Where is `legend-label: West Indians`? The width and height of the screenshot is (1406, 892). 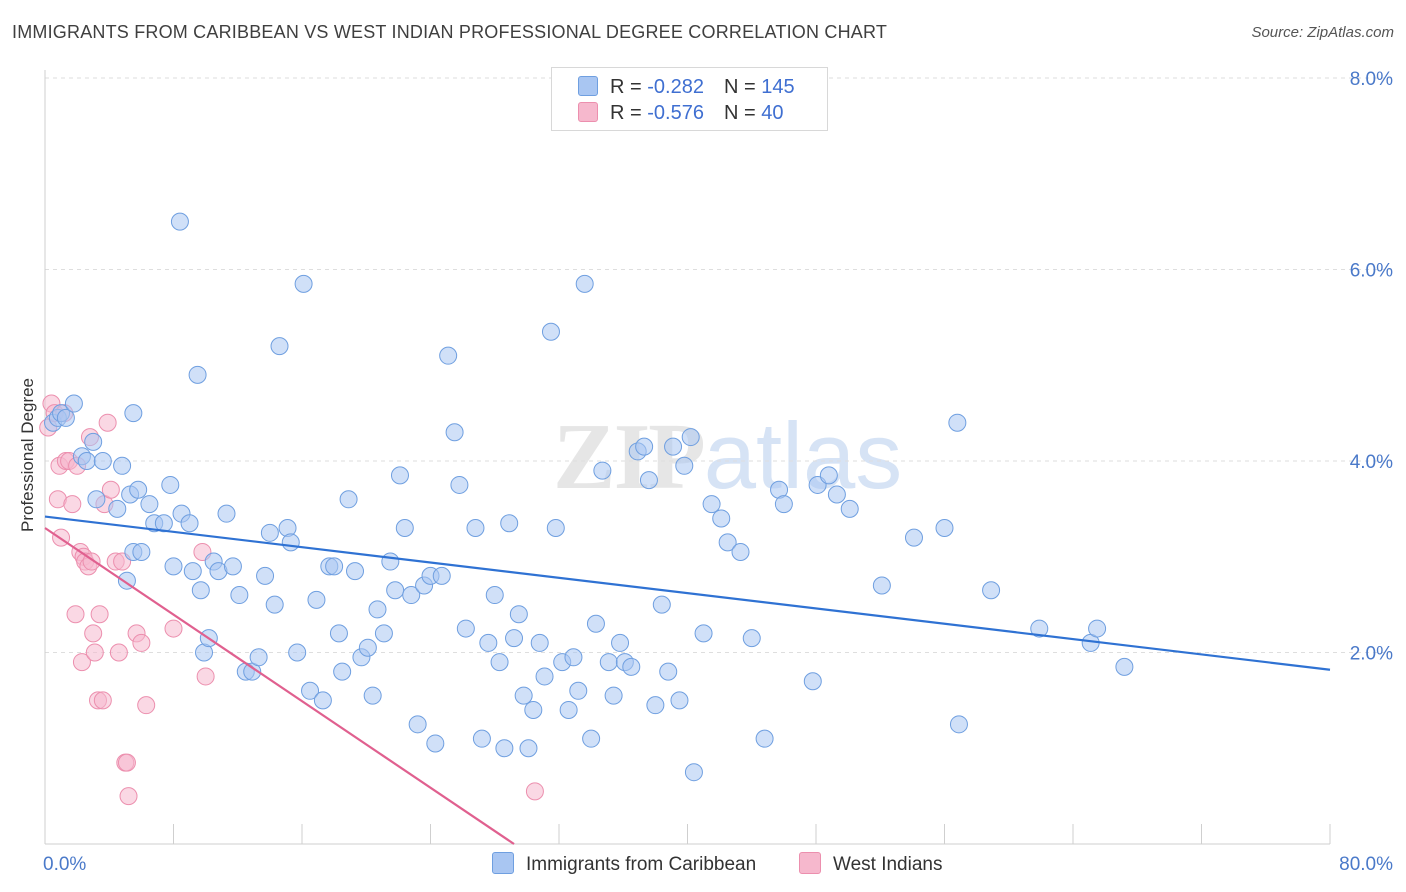 legend-label: West Indians is located at coordinates (888, 864).